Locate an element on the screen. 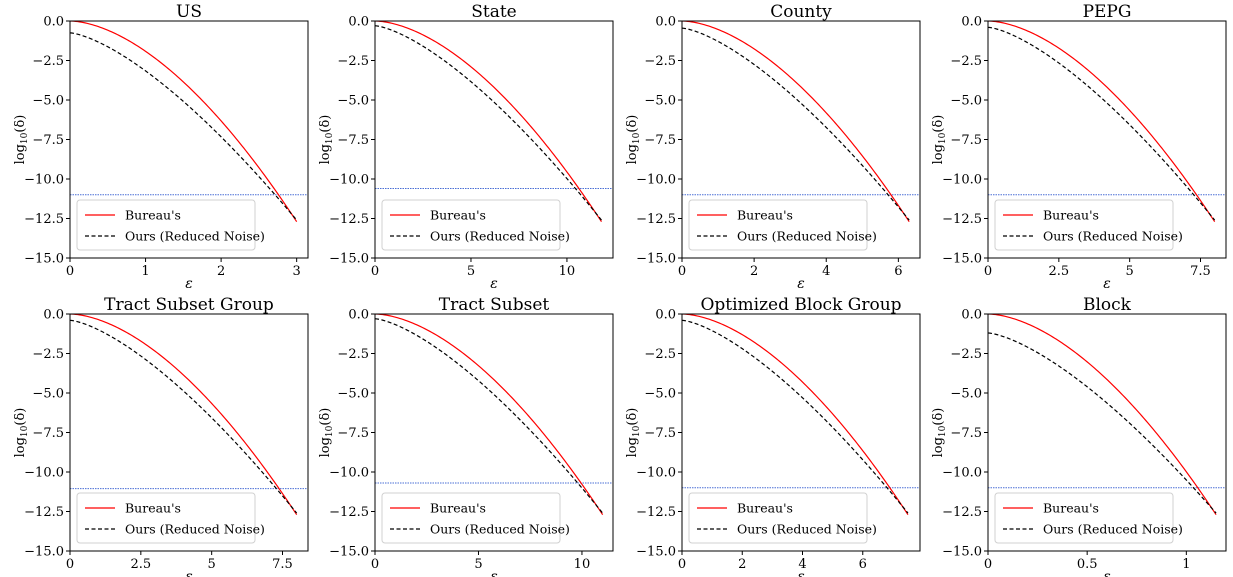 Image resolution: width=1233 pixels, height=577 pixels. chart-title: US is located at coordinates (189, 12).